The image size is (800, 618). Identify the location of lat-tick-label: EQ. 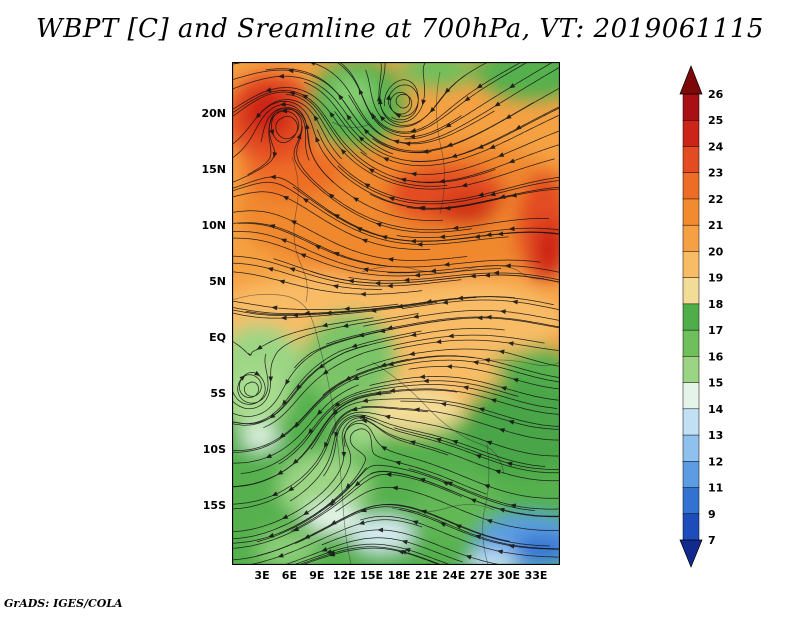
(217, 337).